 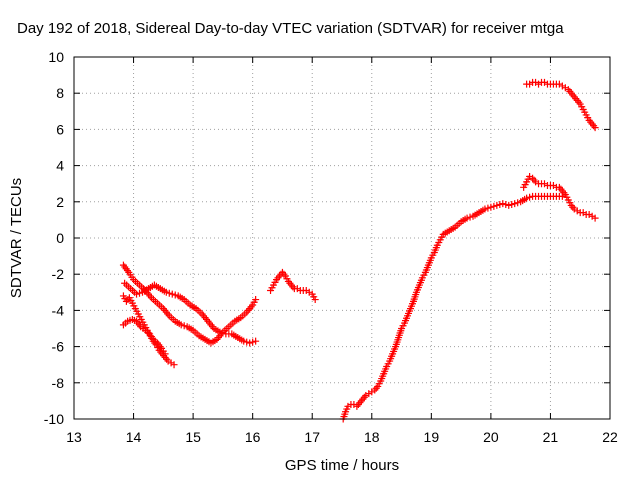 I want to click on x-tick-label: 16, so click(x=253, y=437).